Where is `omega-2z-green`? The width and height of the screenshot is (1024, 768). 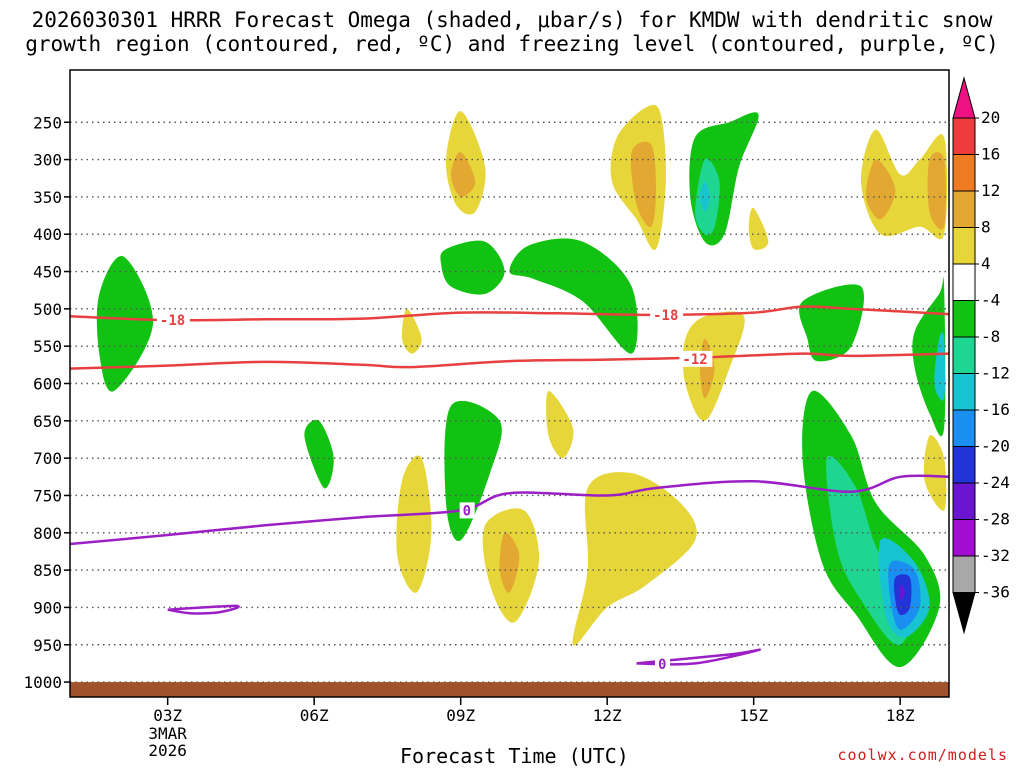 omega-2z-green is located at coordinates (125, 323).